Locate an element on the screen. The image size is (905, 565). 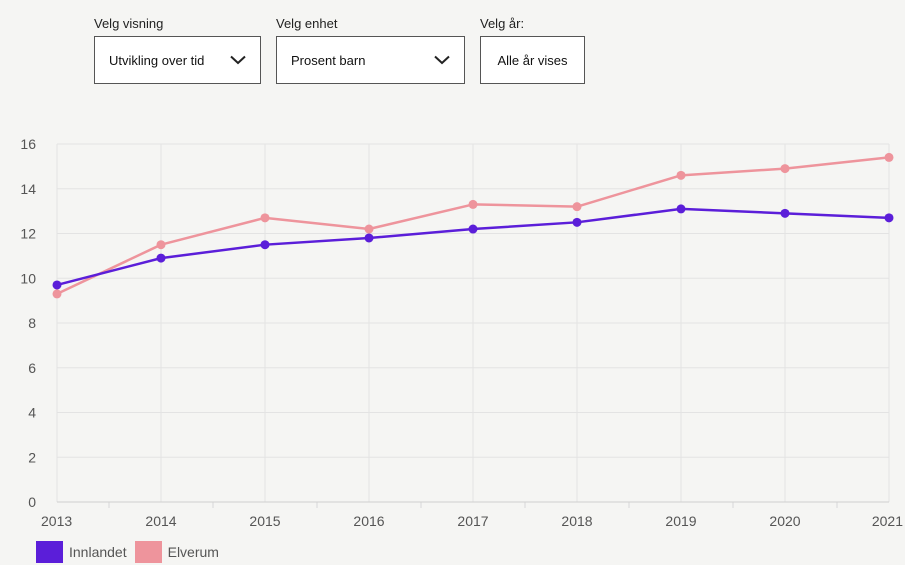
x-tick-label: 2021 is located at coordinates (887, 521).